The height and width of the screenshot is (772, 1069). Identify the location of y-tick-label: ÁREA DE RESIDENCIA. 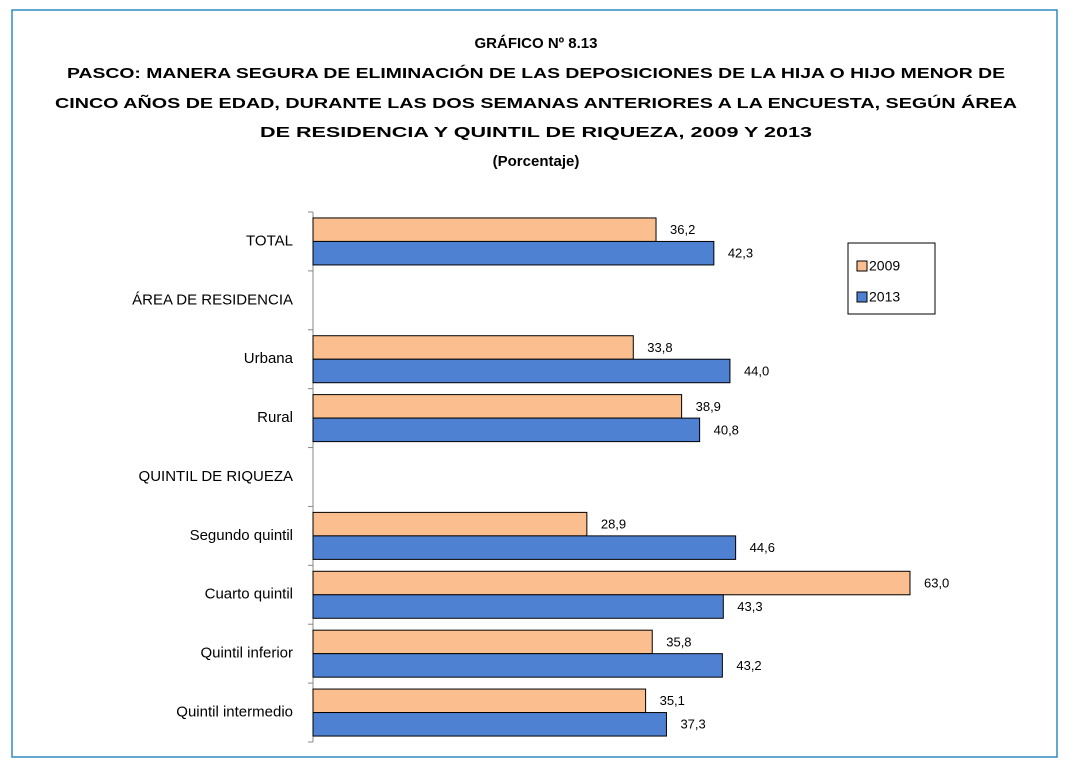
(212, 299).